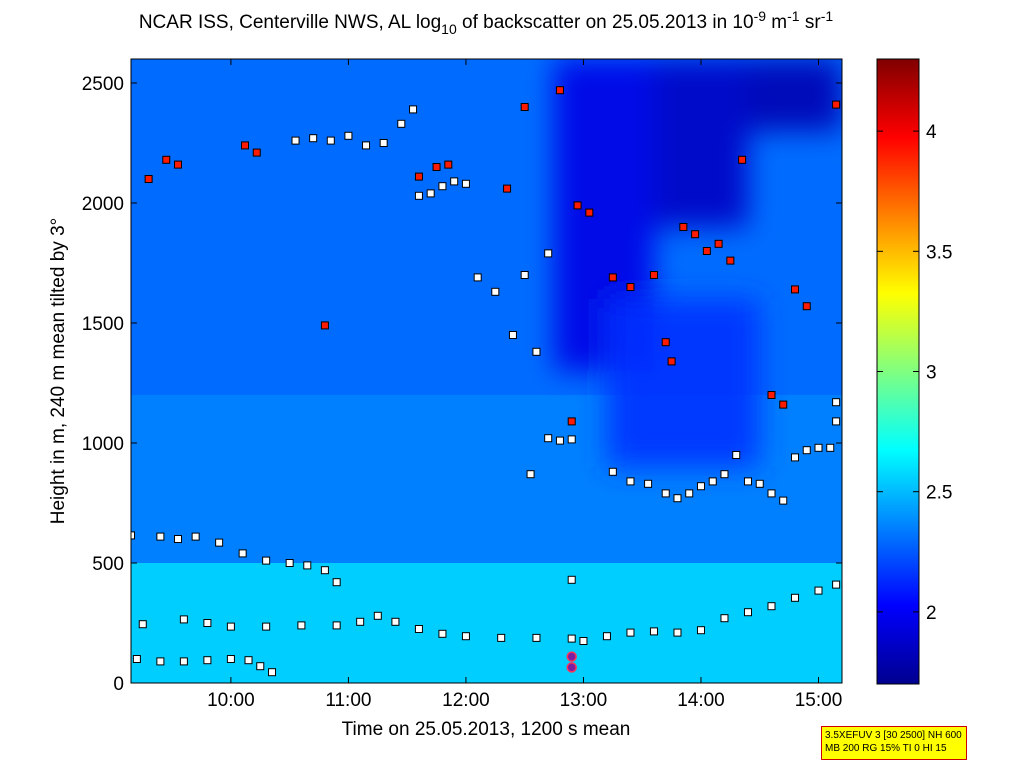  Describe the element at coordinates (548, 438) in the screenshot. I see `layer-6-marker` at that location.